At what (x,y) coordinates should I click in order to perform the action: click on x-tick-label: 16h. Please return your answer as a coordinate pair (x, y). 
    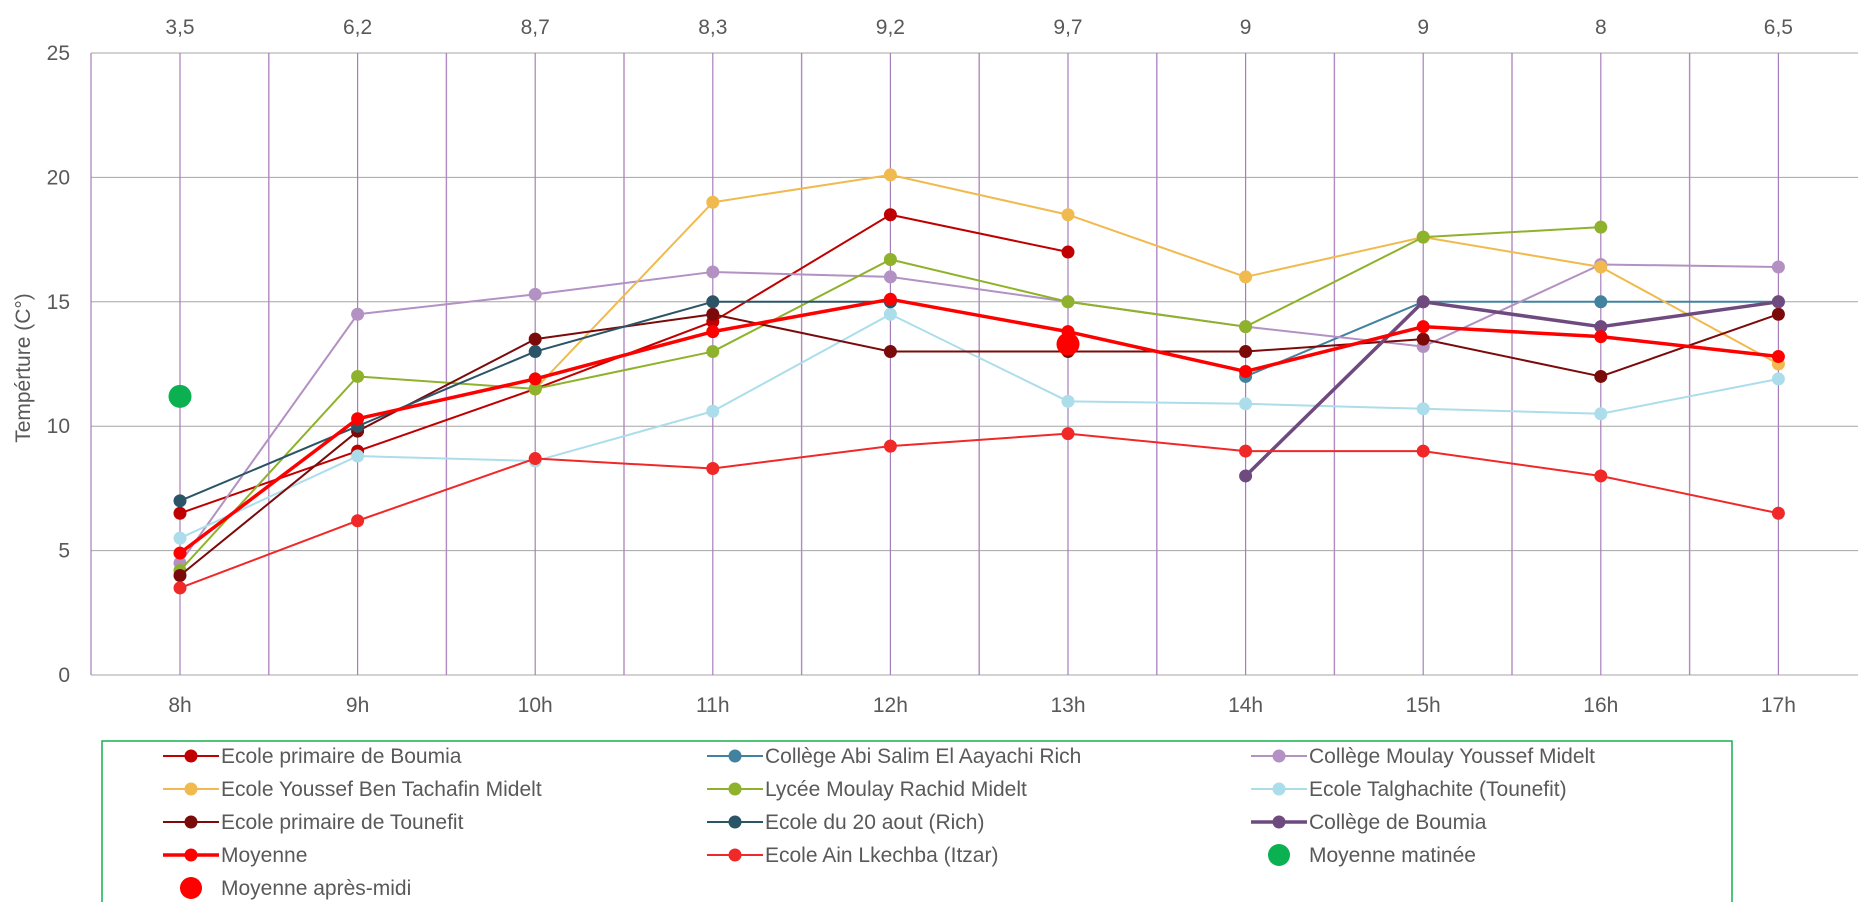
    Looking at the image, I should click on (1600, 705).